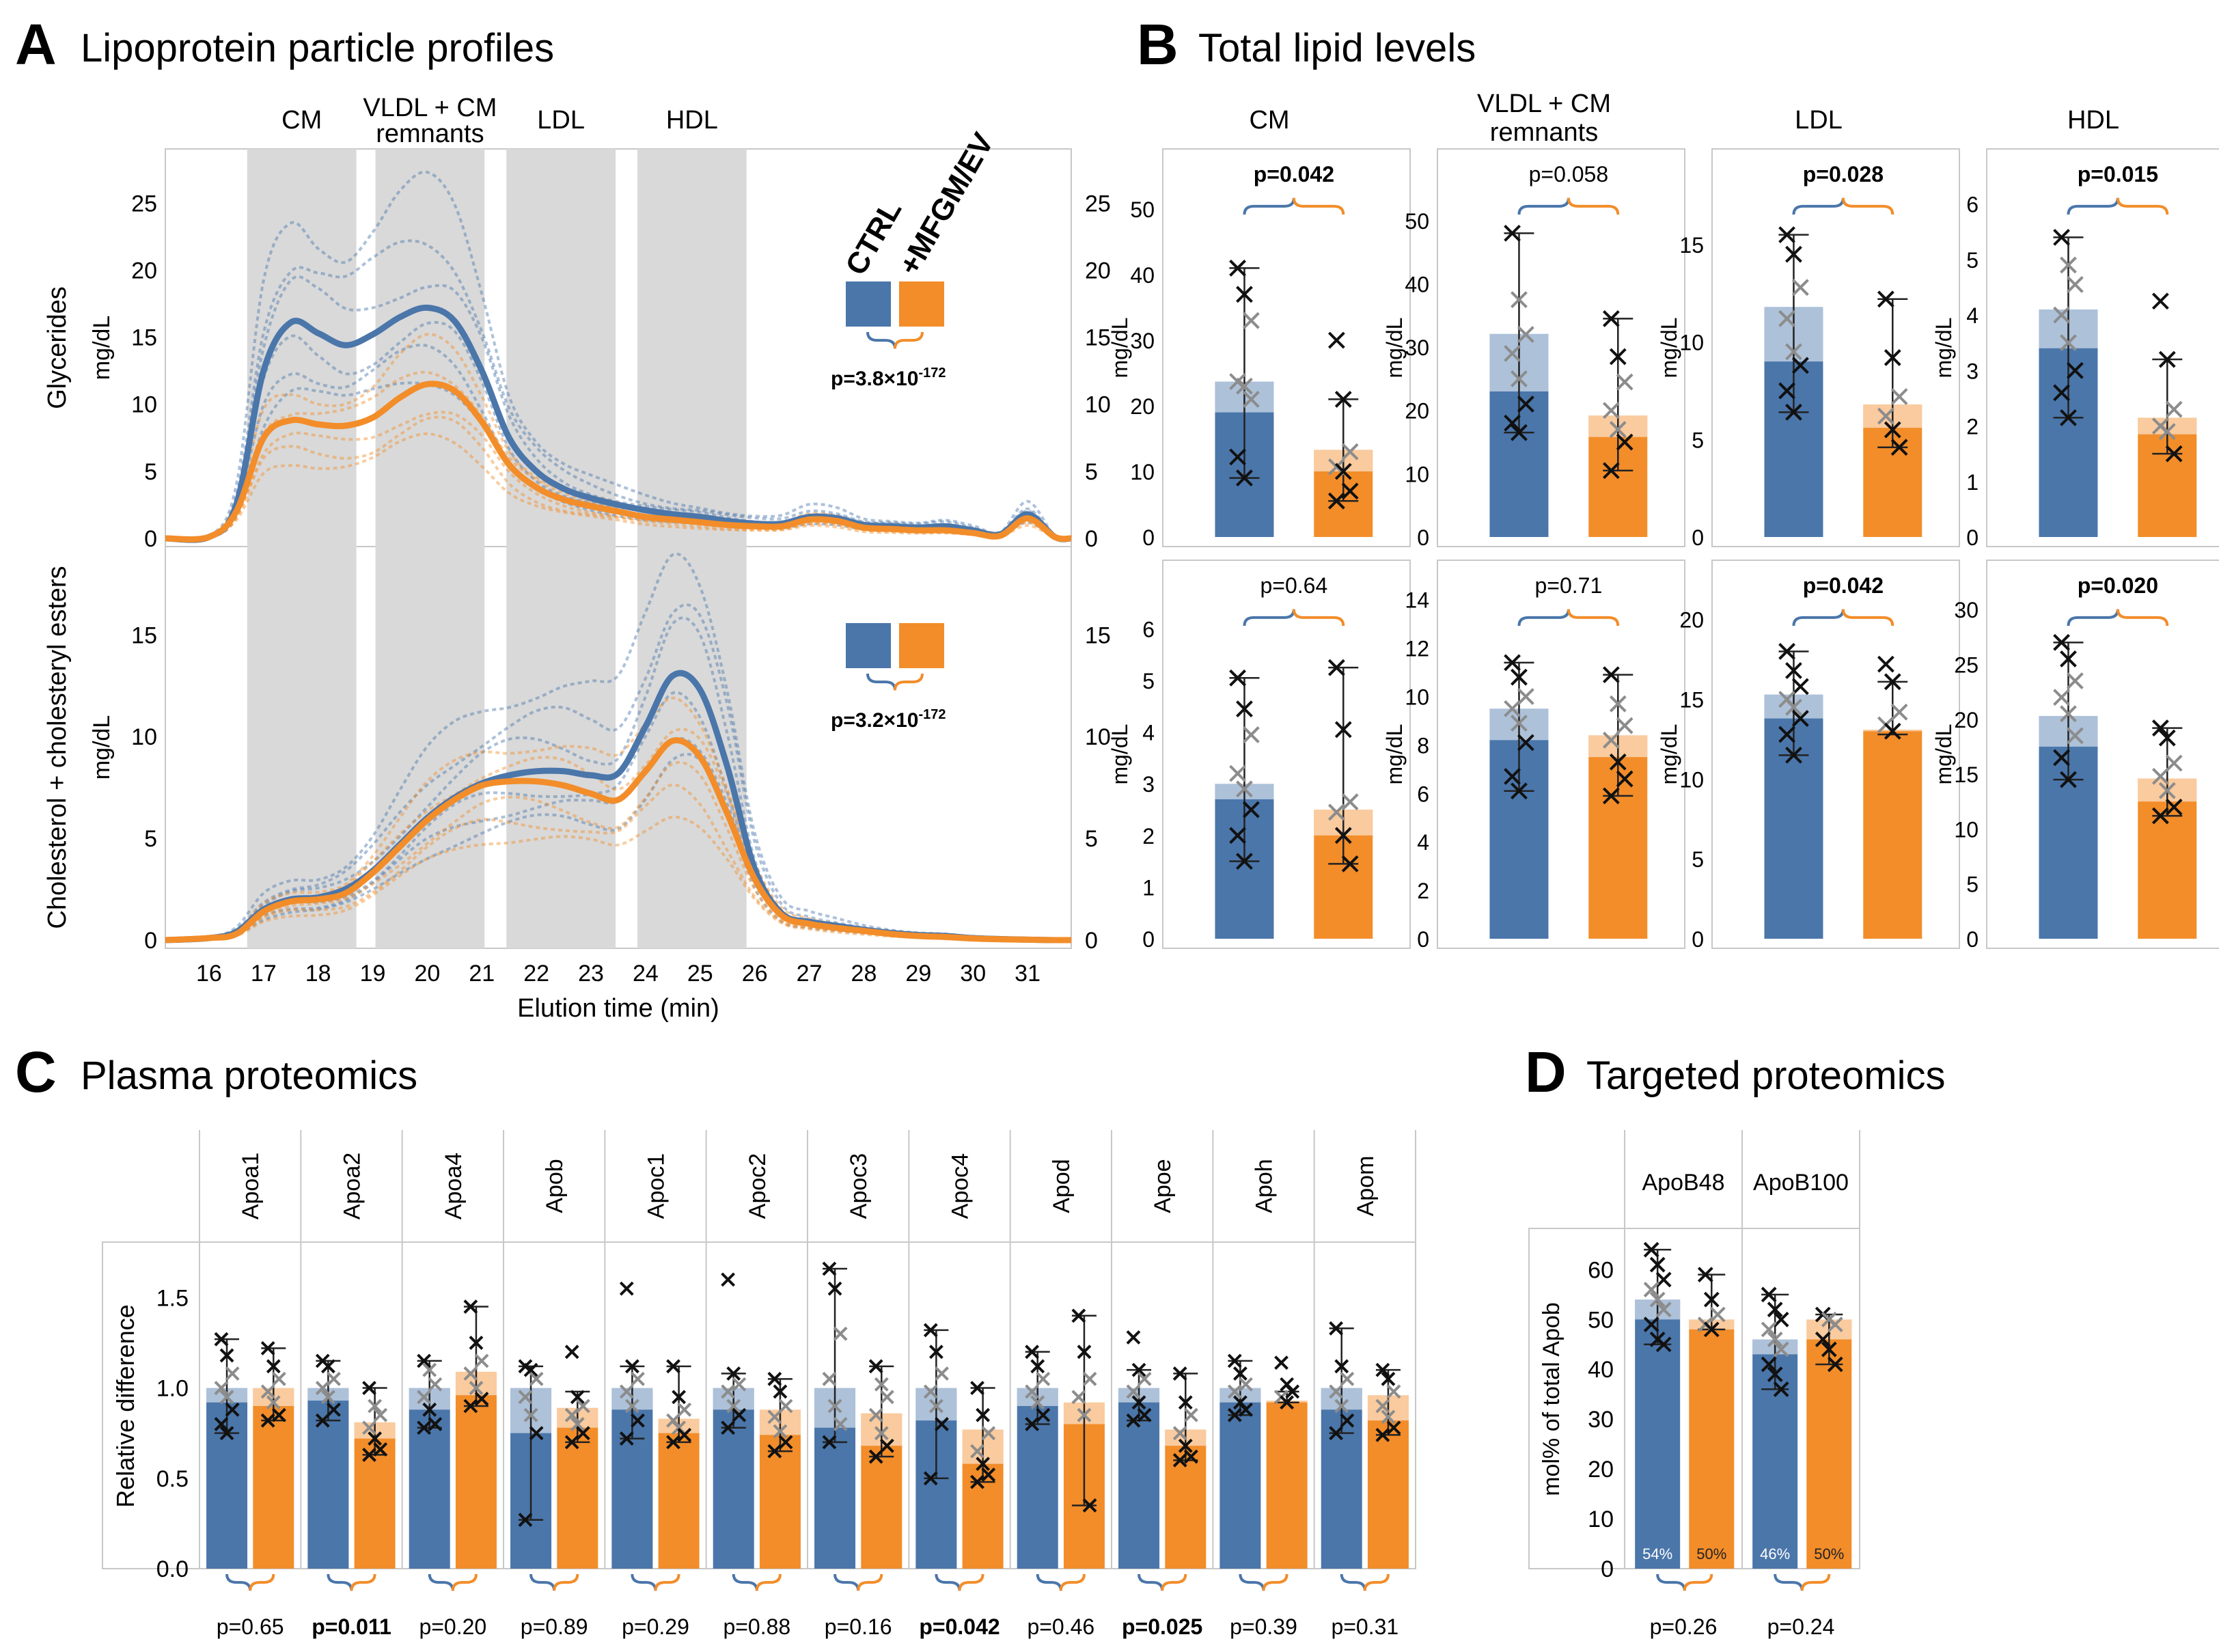 The image size is (2219, 1652). What do you see at coordinates (173, 1569) in the screenshot?
I see `y-tick-label: 0.0` at bounding box center [173, 1569].